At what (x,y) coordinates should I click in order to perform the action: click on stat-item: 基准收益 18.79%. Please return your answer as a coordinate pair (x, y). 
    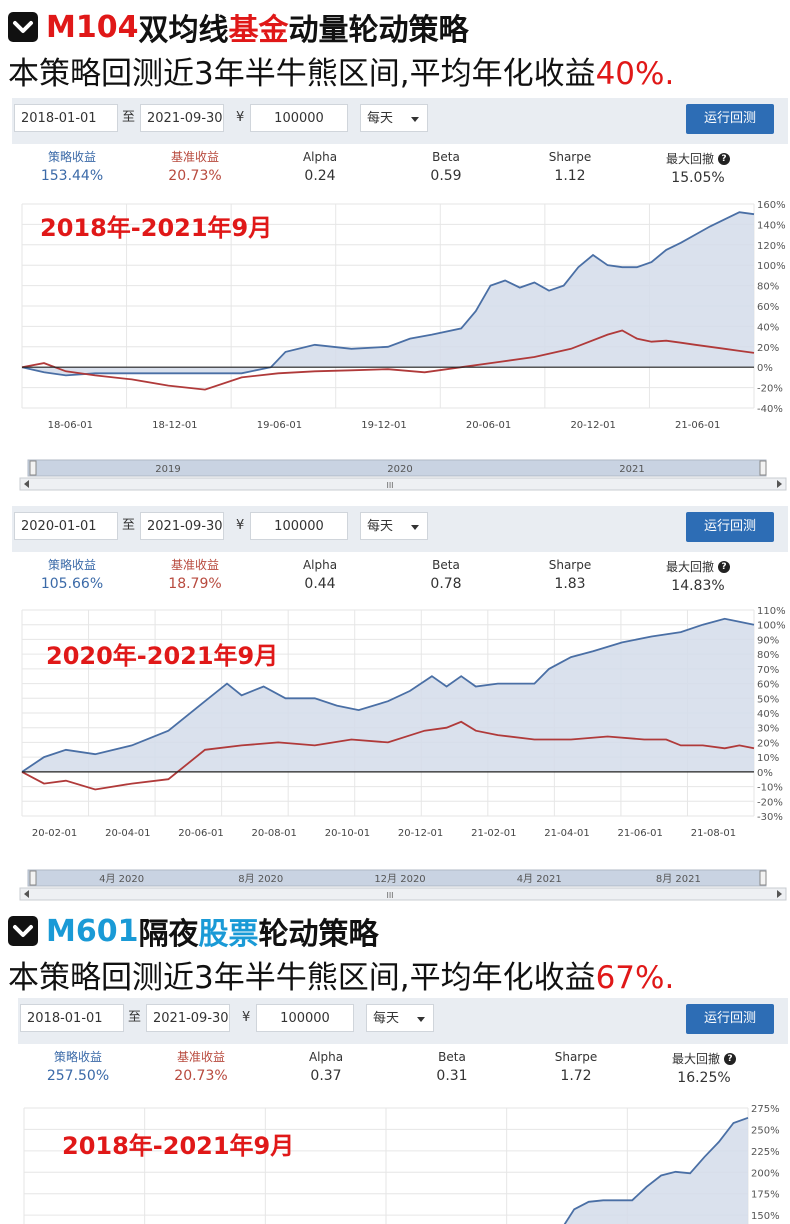
    Looking at the image, I should click on (195, 575).